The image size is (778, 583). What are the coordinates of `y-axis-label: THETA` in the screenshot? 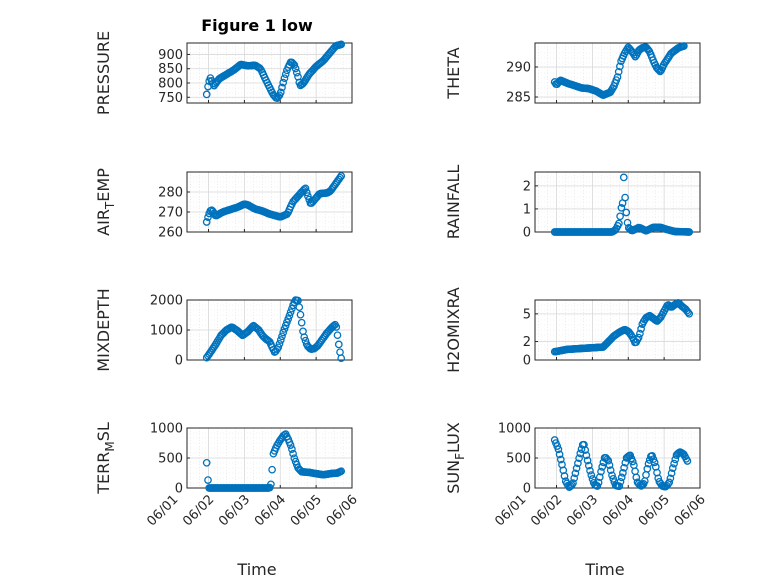 It's located at (453, 73).